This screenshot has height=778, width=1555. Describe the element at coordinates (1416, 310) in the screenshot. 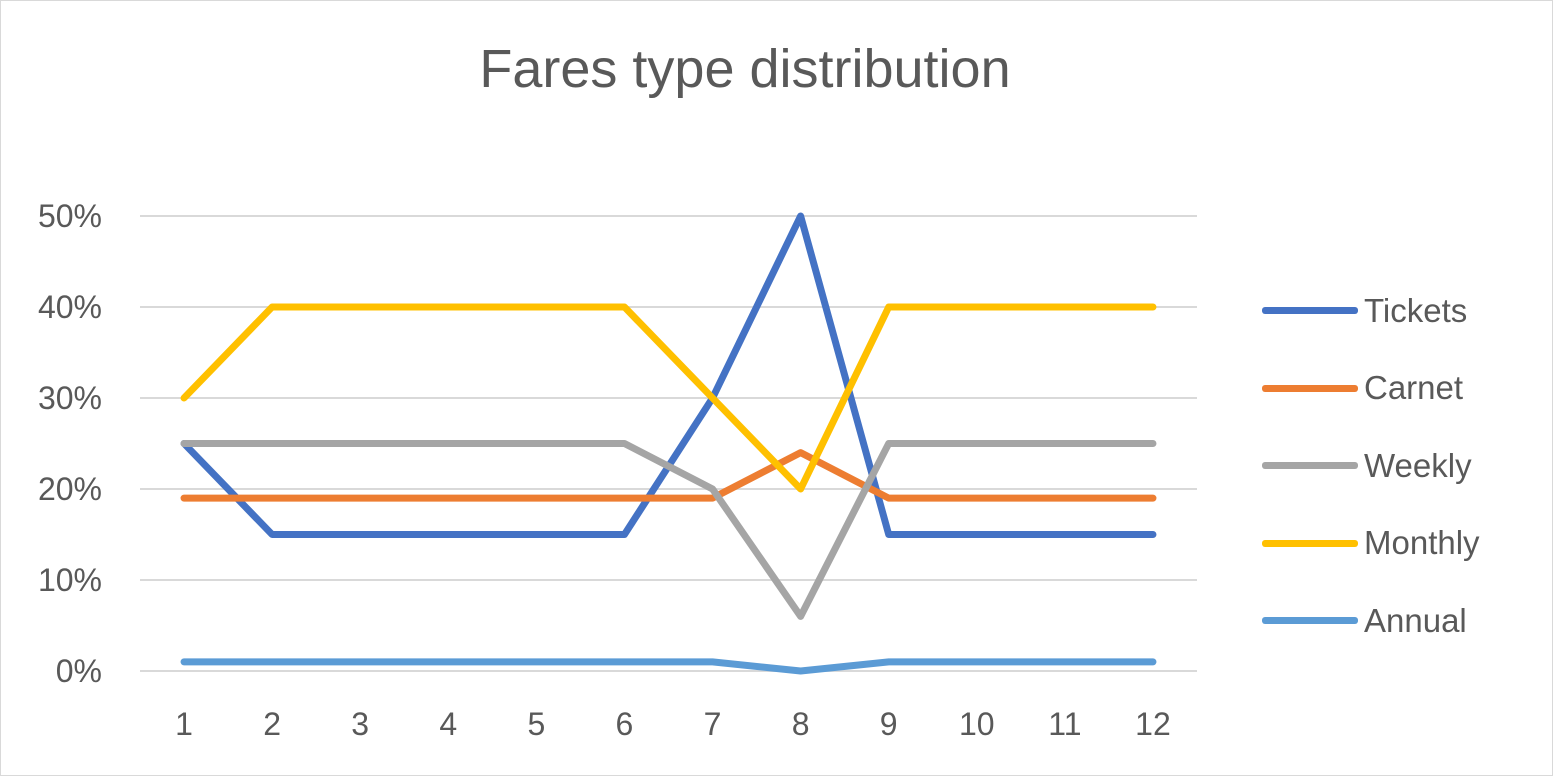

I see `legend-label: Tickets` at that location.